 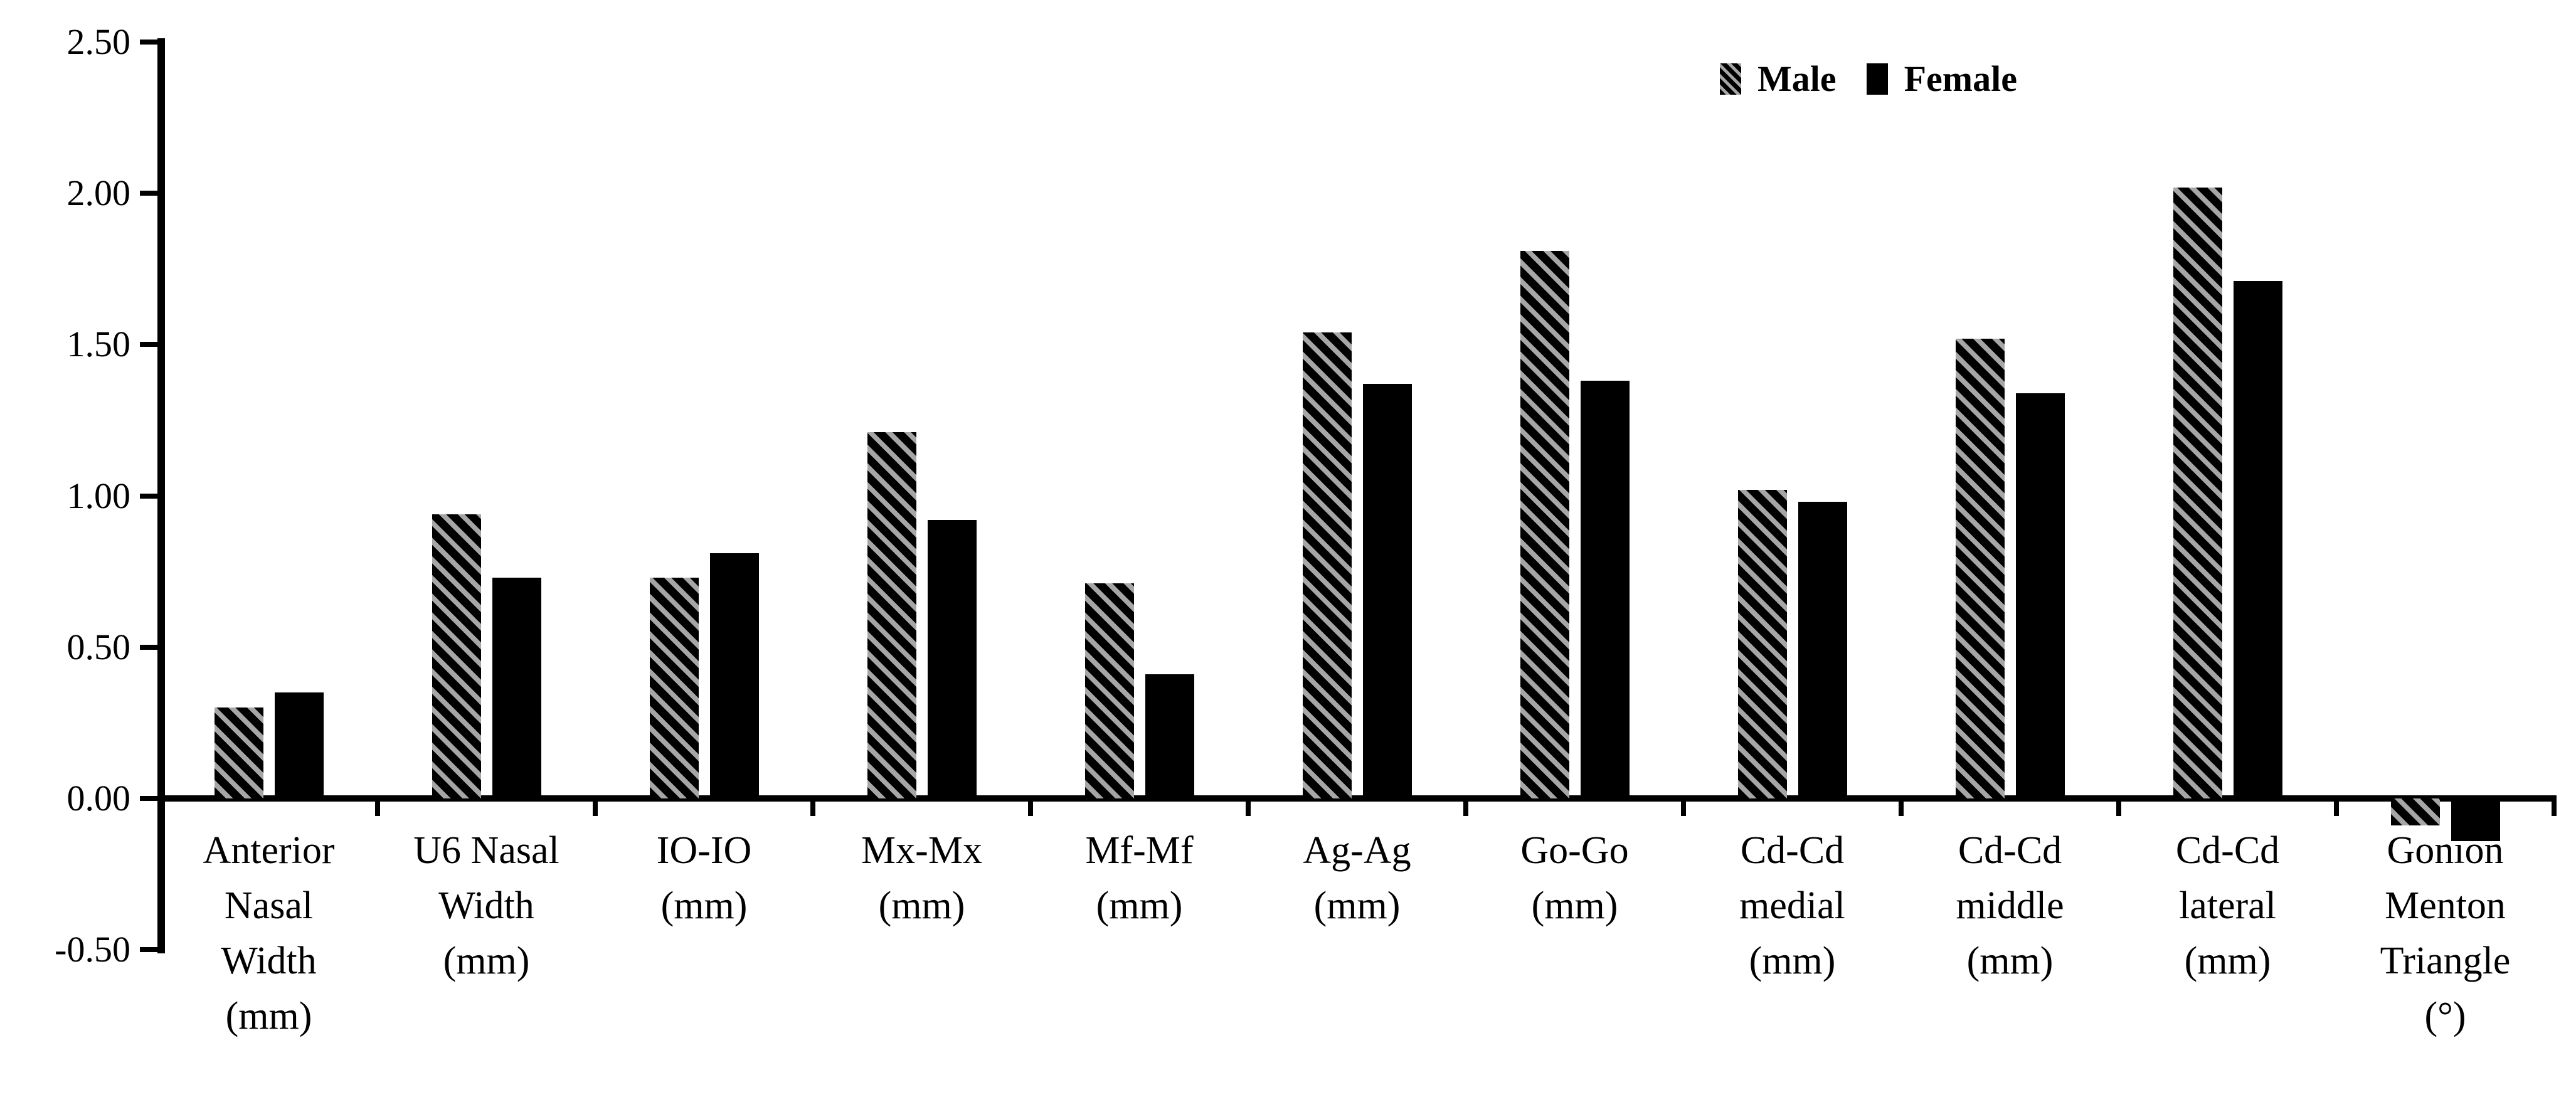 I want to click on y-axis-tick-label: -0.50, so click(x=92, y=950).